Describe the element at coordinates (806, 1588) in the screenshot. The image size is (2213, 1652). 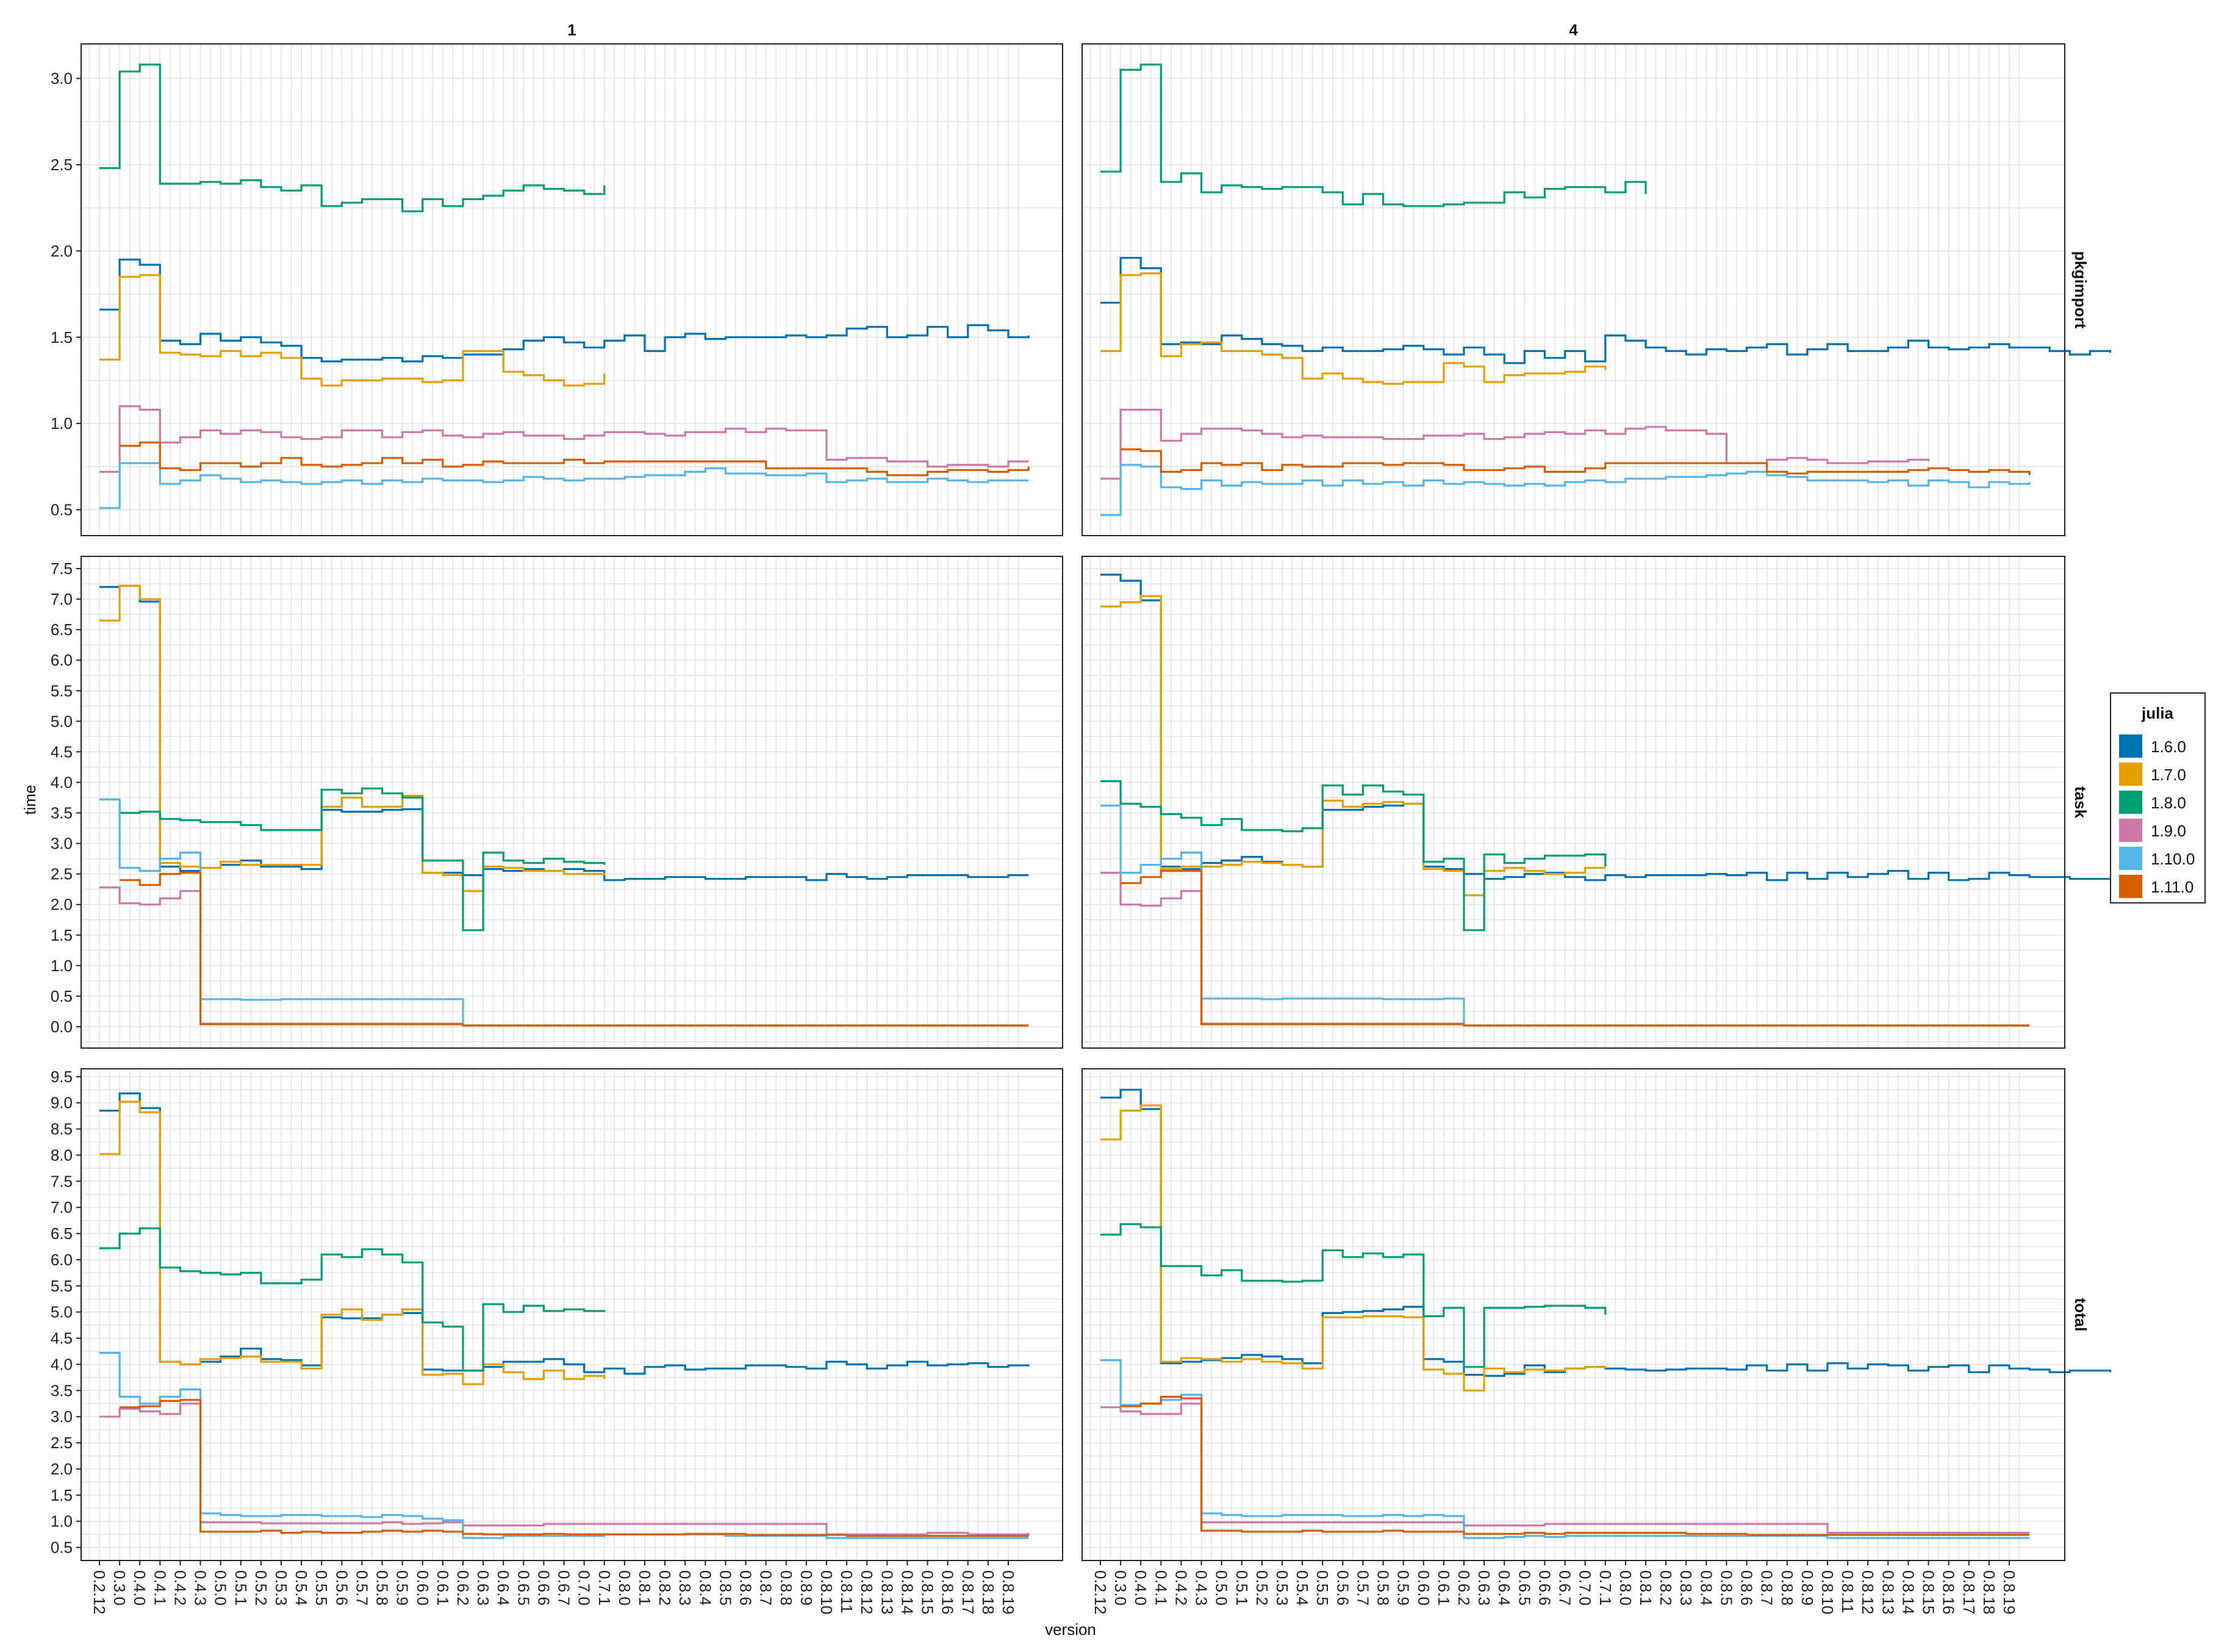
I see `x-tick-label: 0.8.9` at that location.